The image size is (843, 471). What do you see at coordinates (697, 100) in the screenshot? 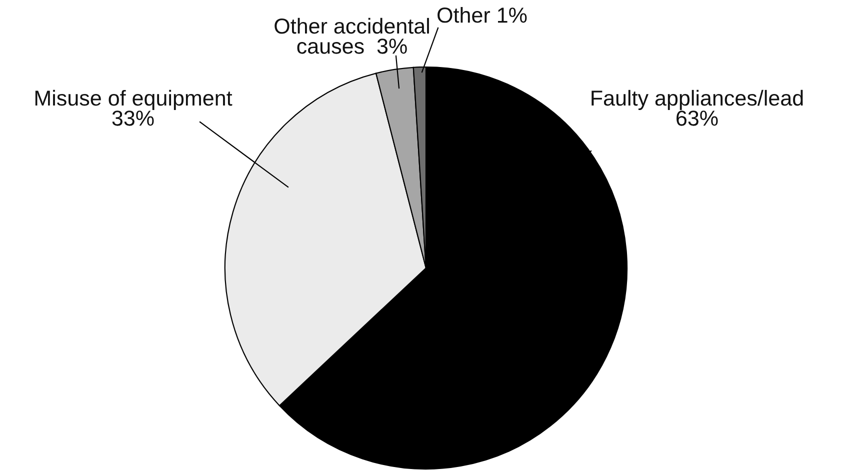
I see `slice-label: Faulty appliances/lead` at bounding box center [697, 100].